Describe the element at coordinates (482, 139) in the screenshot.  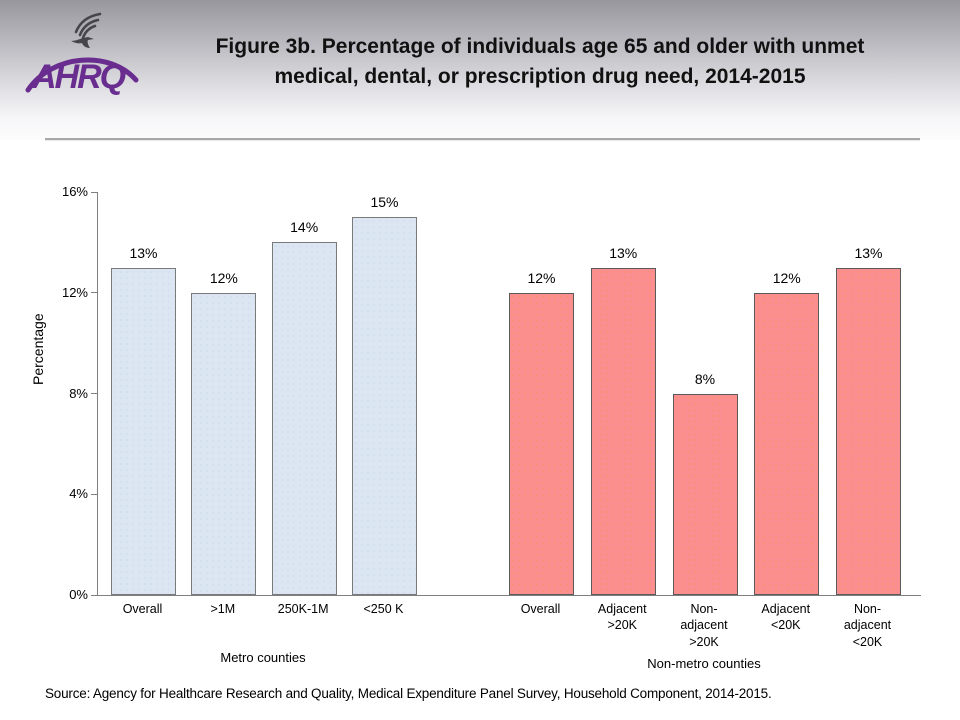
I see `header-divider` at that location.